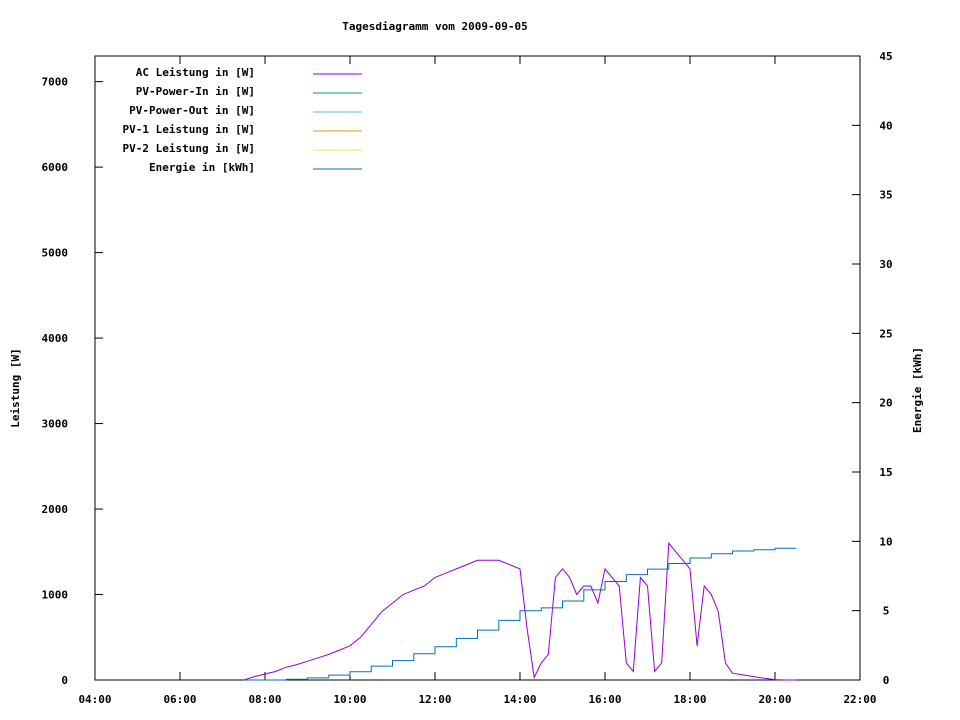 This screenshot has width=960, height=720. Describe the element at coordinates (202, 167) in the screenshot. I see `legend-label-5: Energie in [kWh]` at that location.